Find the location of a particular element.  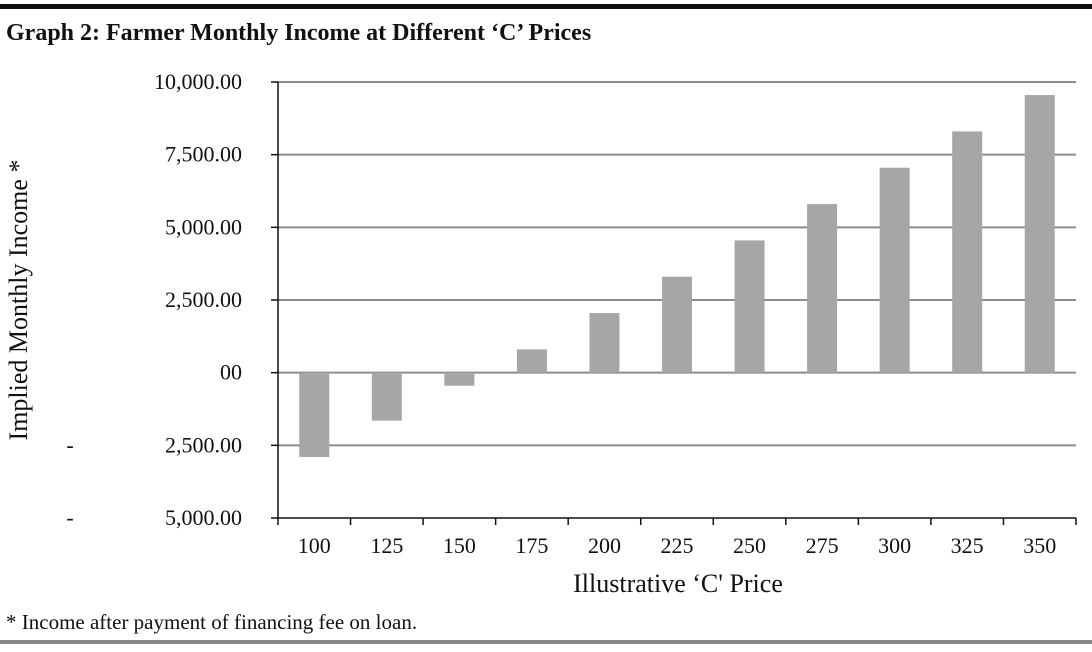

x-tick-label: 150 is located at coordinates (459, 545).